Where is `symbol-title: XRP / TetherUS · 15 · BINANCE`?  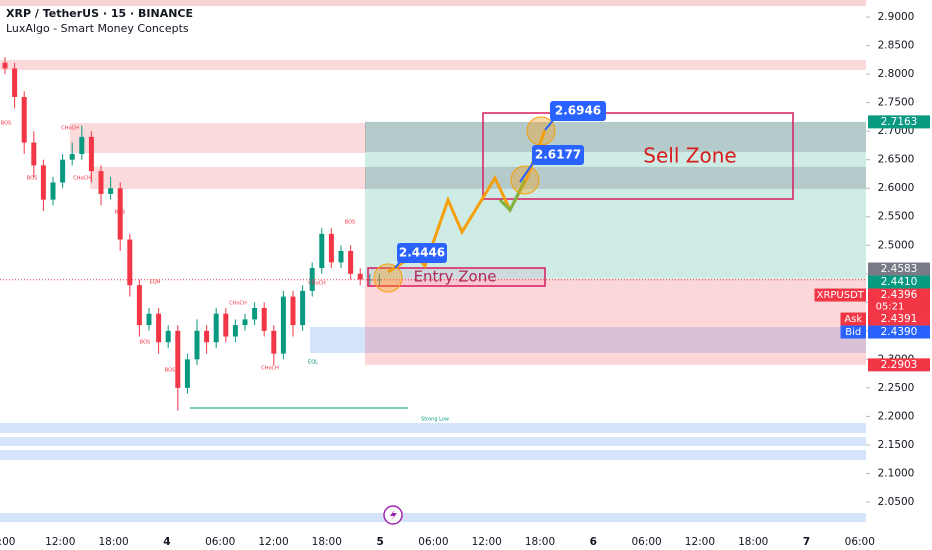 symbol-title: XRP / TetherUS · 15 · BINANCE is located at coordinates (99, 13).